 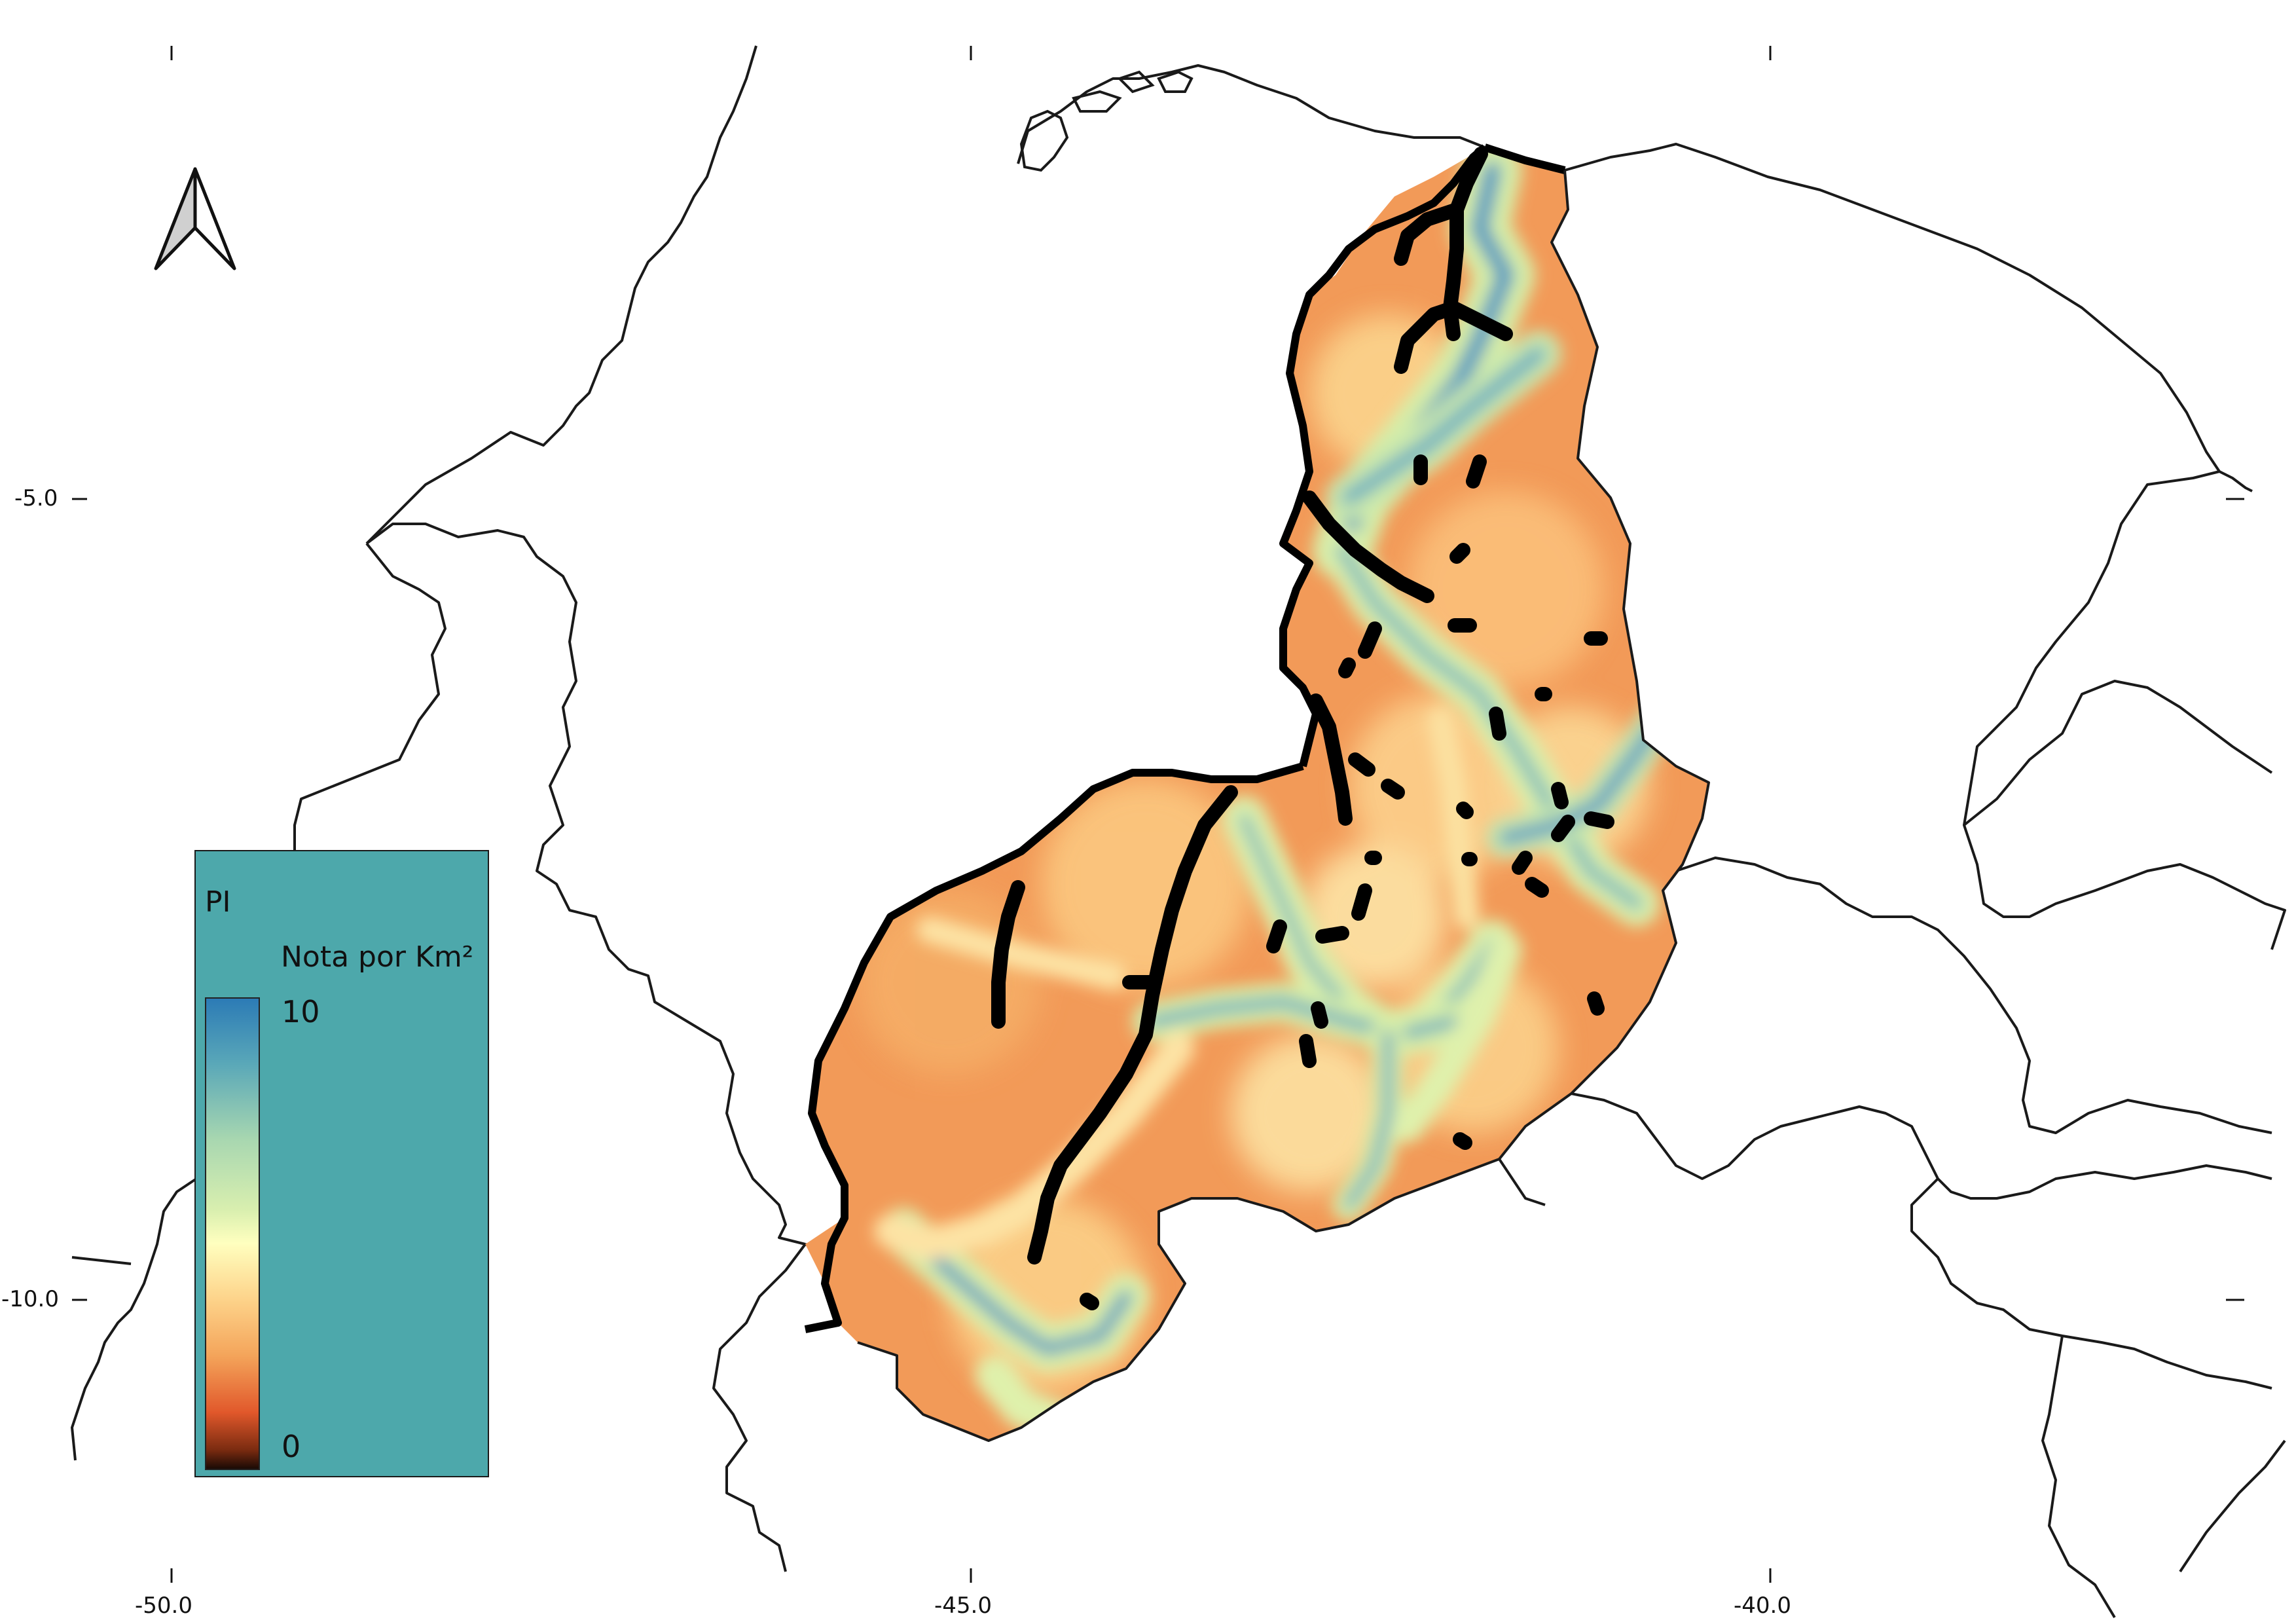 What do you see at coordinates (163, 1606) in the screenshot?
I see `x-tick-label: -50.0` at bounding box center [163, 1606].